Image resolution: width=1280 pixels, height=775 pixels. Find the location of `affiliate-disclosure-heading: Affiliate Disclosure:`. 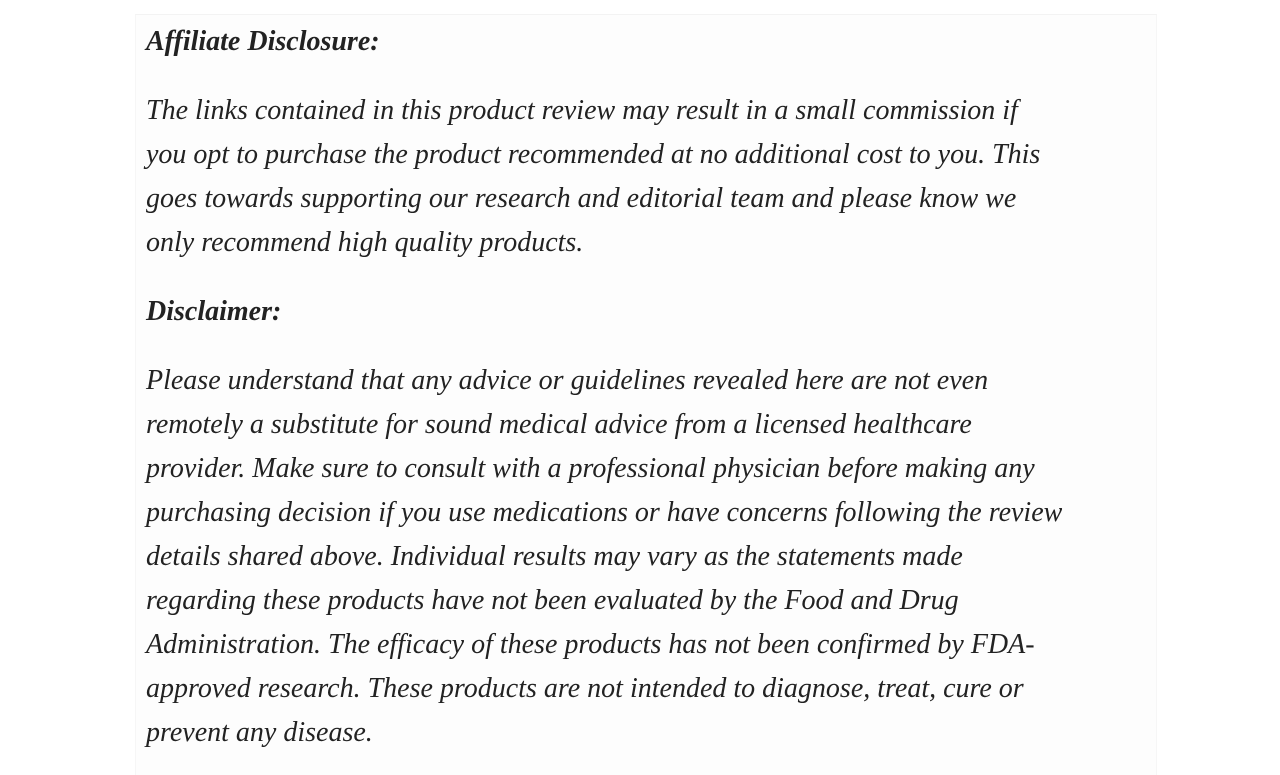

affiliate-disclosure-heading: Affiliate Disclosure: is located at coordinates (263, 41).